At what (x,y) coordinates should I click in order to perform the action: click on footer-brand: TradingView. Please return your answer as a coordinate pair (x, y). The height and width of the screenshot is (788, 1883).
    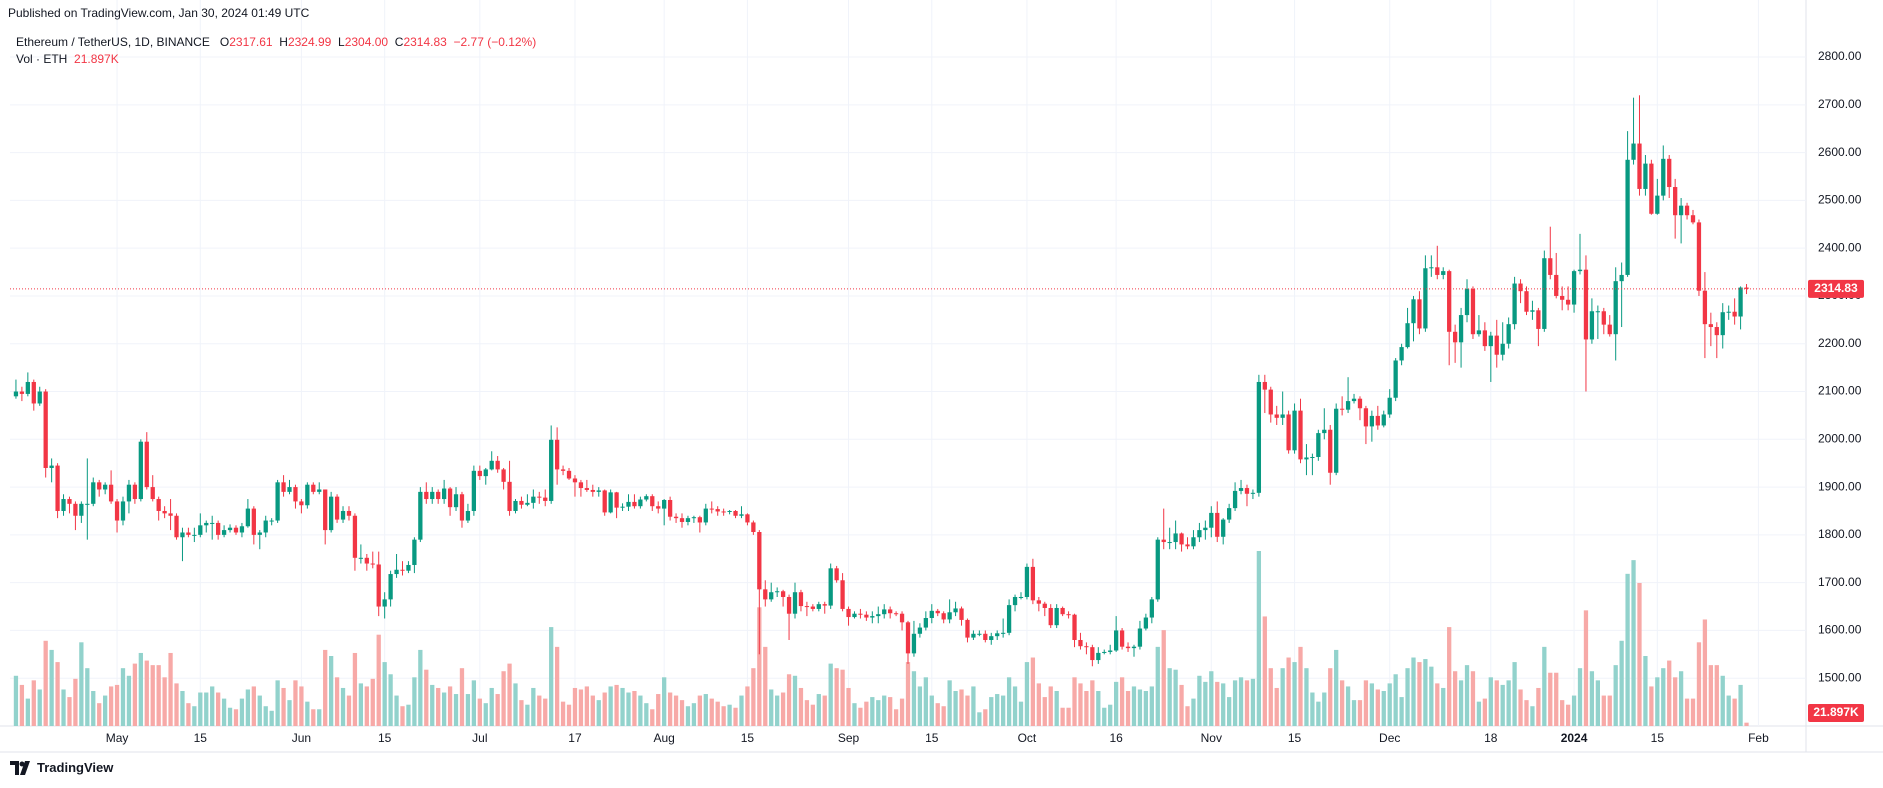
    Looking at the image, I should click on (75, 767).